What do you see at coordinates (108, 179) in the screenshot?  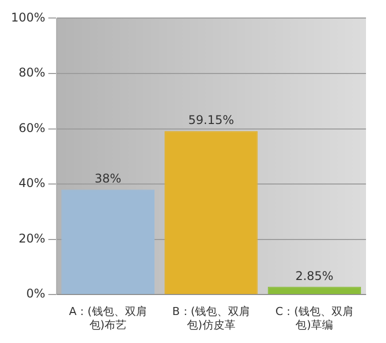 I see `data-label: 38%` at bounding box center [108, 179].